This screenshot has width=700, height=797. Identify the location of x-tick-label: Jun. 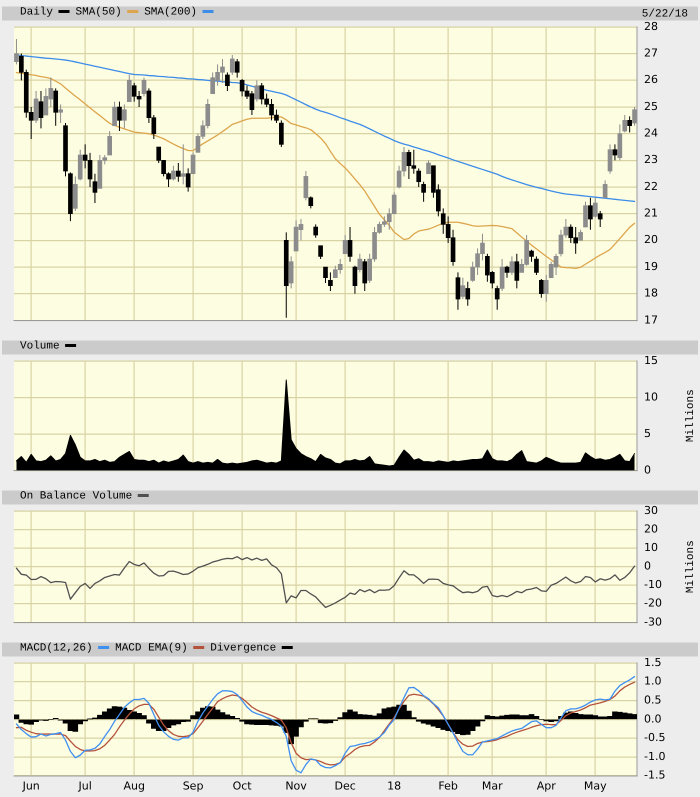
(31, 785).